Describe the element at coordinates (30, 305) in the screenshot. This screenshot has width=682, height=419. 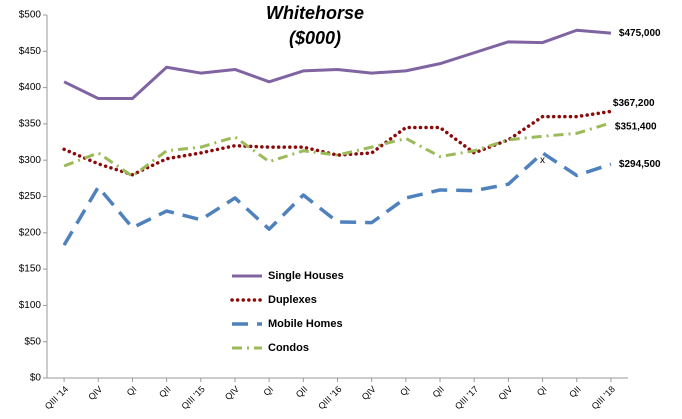
I see `y-tick-label: $100` at that location.